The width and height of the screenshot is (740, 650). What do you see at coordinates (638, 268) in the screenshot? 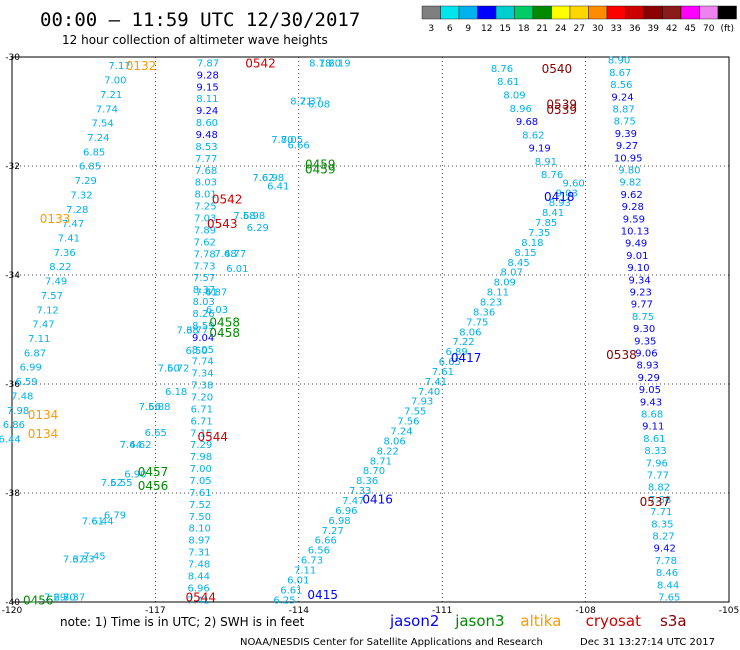
I see `swh-value: 9.10` at bounding box center [638, 268].